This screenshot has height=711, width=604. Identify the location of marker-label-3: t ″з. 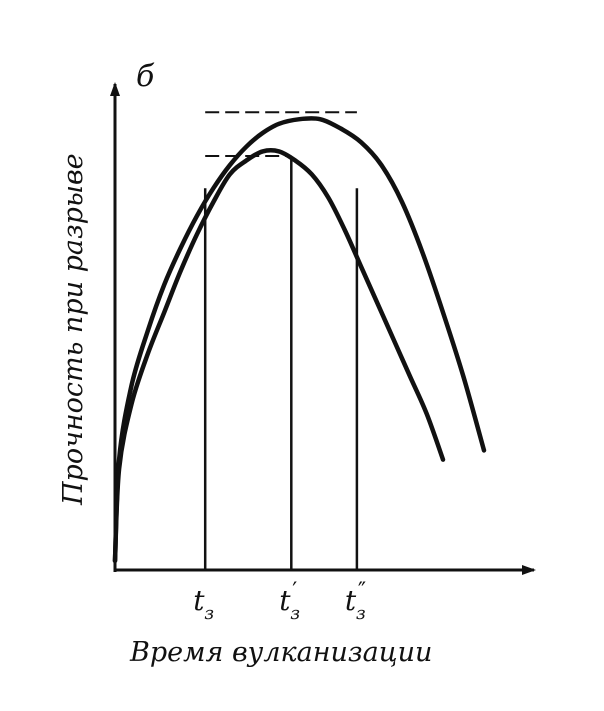
(355, 601).